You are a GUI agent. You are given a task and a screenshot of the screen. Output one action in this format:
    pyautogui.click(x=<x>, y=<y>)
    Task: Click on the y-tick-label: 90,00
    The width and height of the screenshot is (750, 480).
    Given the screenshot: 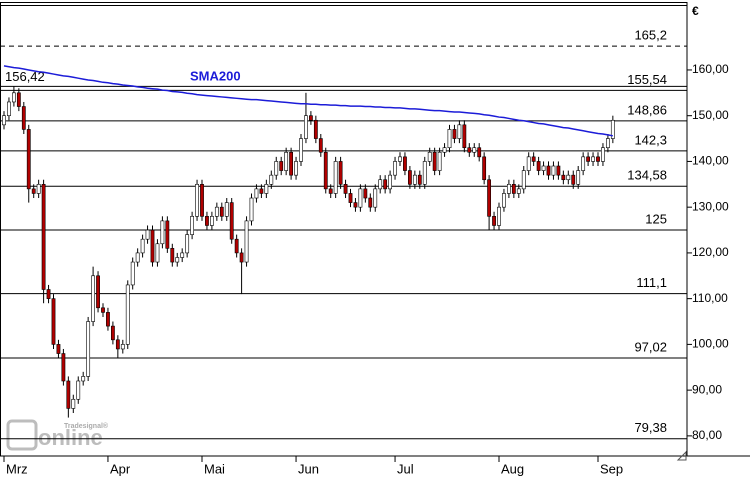 What is the action you would take?
    pyautogui.click(x=707, y=389)
    